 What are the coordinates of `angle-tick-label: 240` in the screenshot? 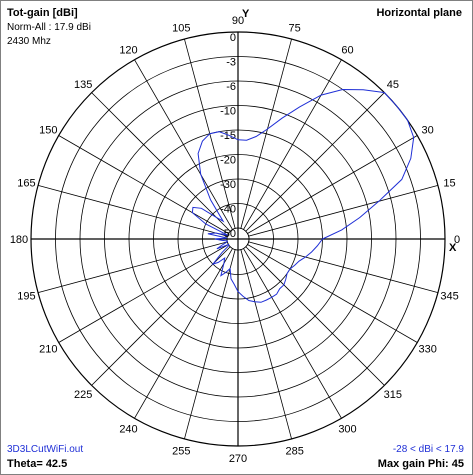 It's located at (128, 430).